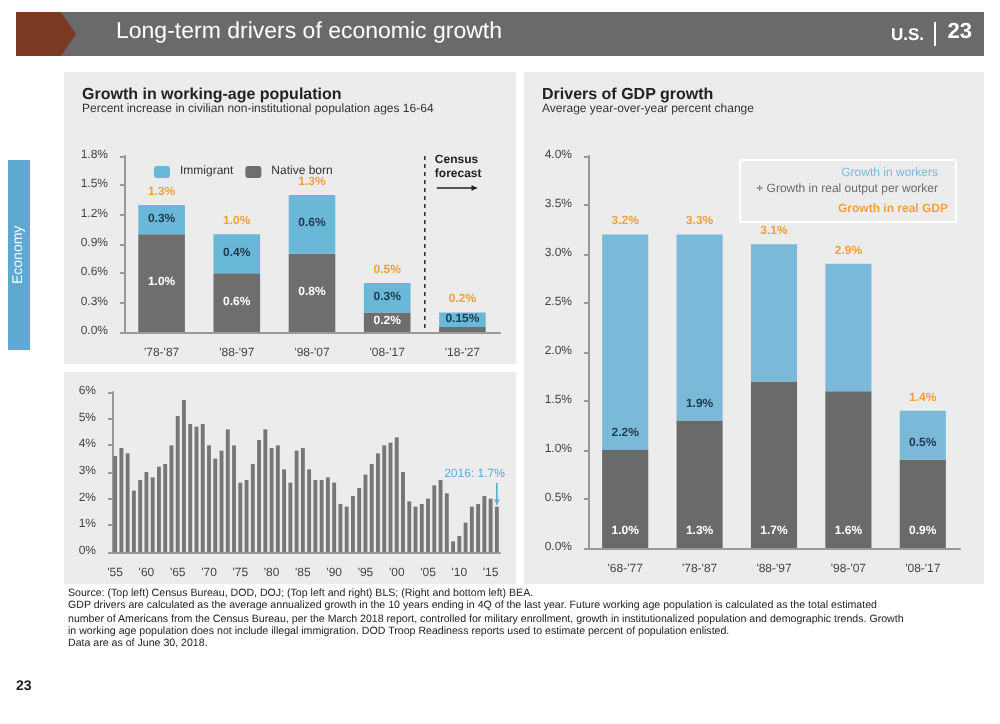 This screenshot has width=1000, height=724. What do you see at coordinates (628, 94) in the screenshot?
I see `chart-title: Drivers of GDP growth` at bounding box center [628, 94].